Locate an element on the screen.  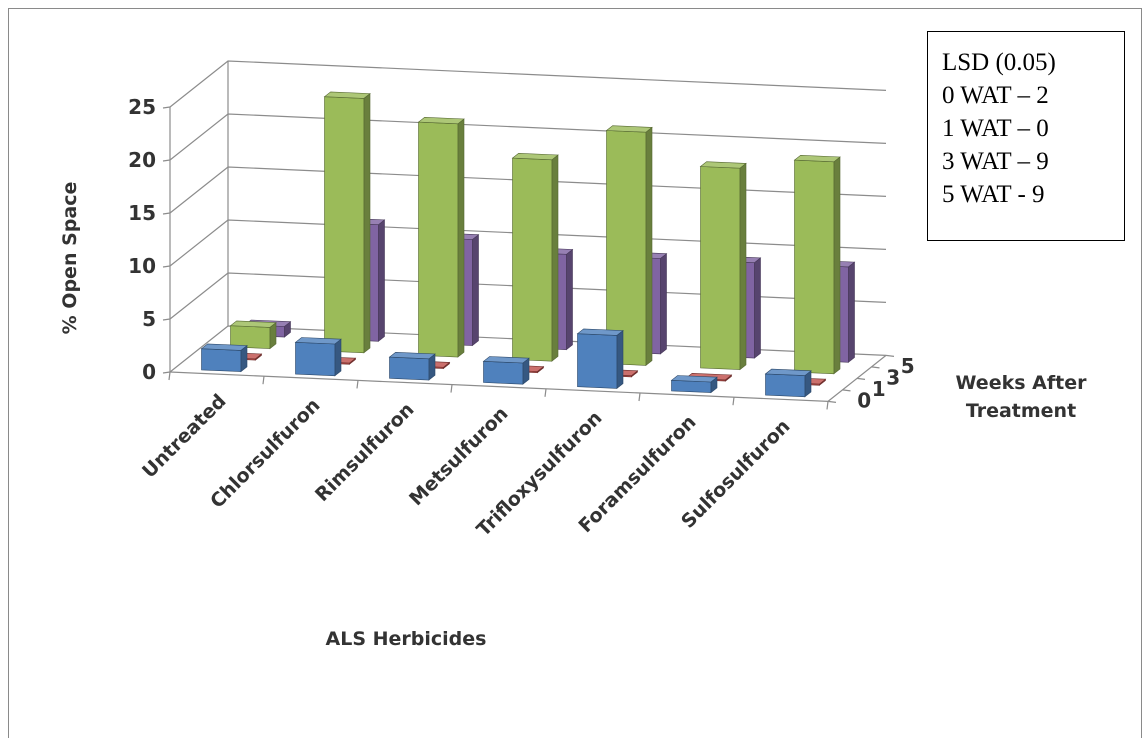
bar-3-foramsulfuron is located at coordinates (723, 266).